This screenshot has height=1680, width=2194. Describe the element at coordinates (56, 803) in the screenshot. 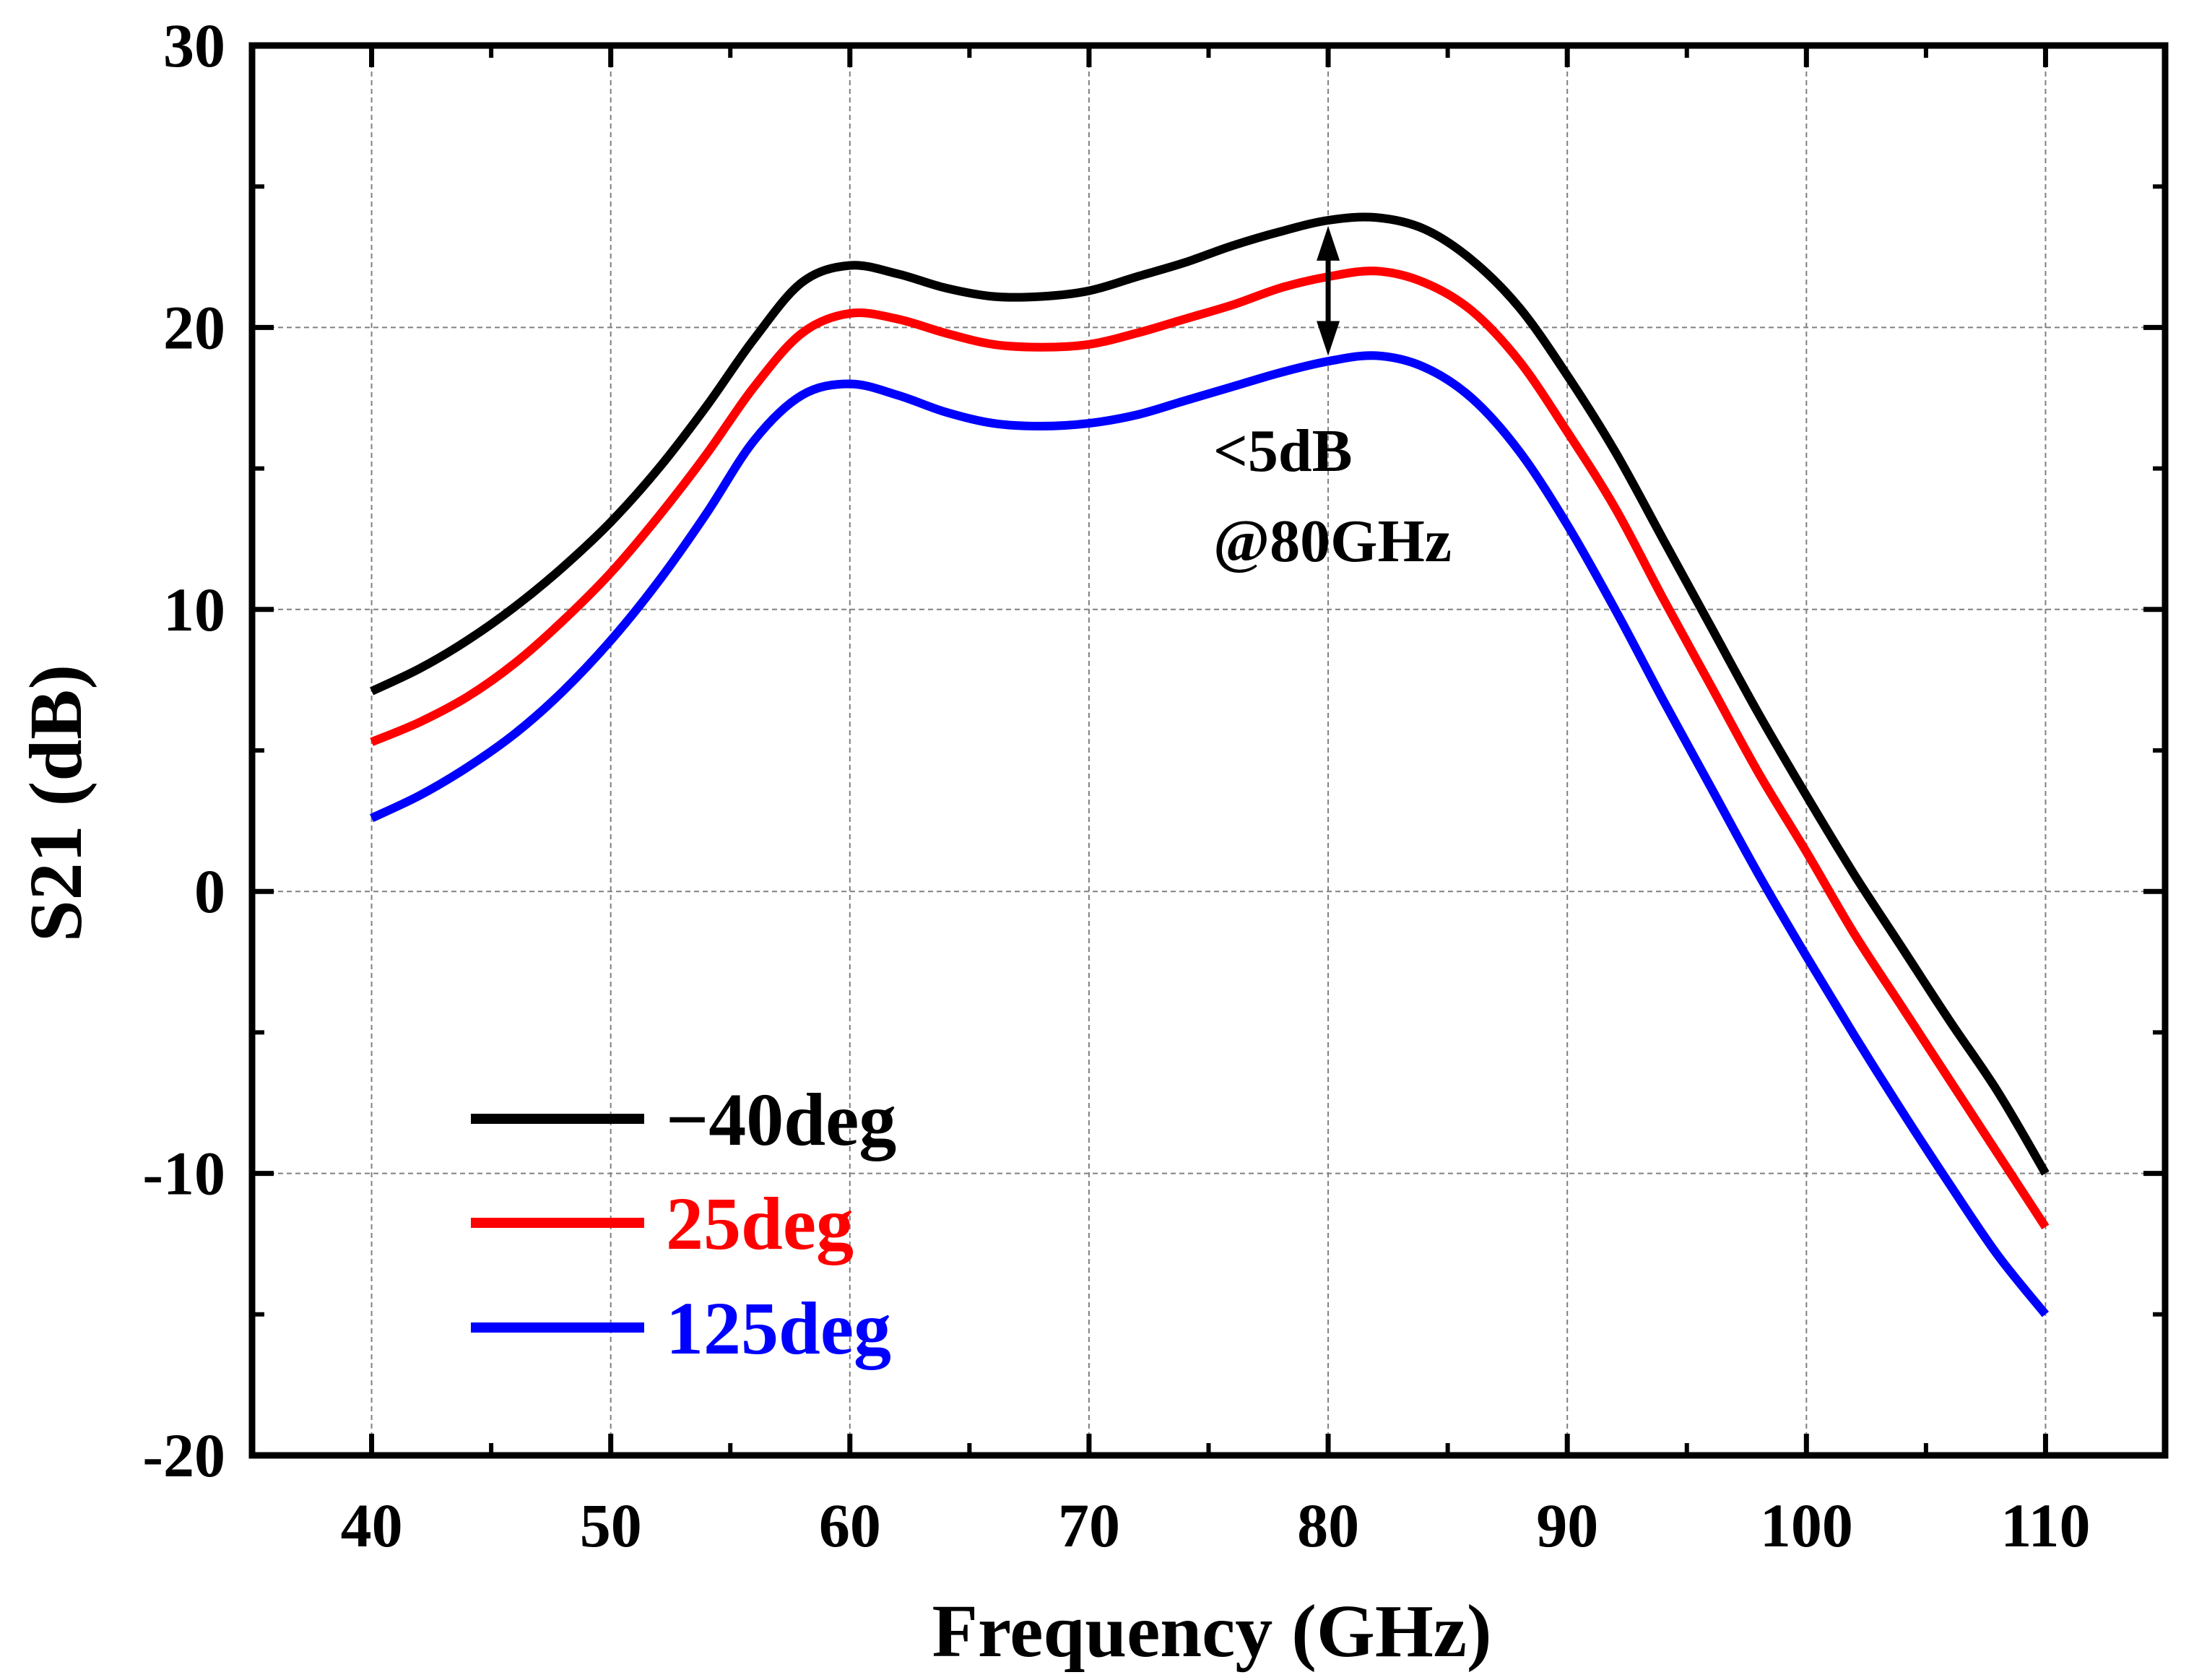

I see `y-axis-title: S21 (dB)` at that location.